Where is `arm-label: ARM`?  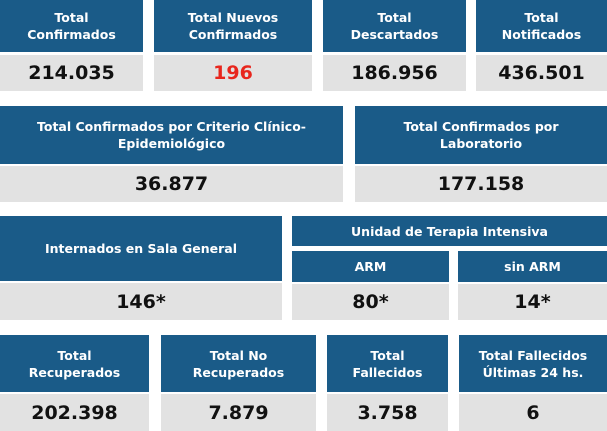
arm-label: ARM is located at coordinates (370, 266).